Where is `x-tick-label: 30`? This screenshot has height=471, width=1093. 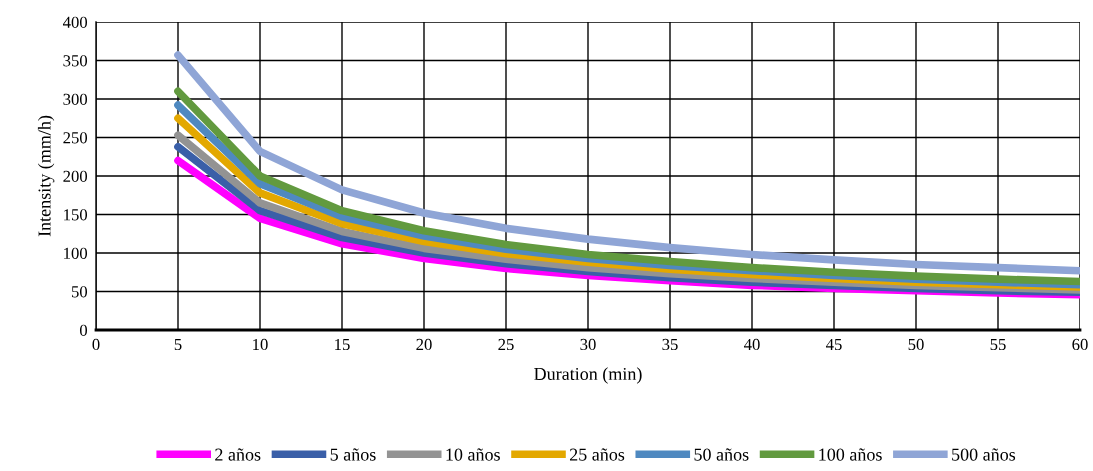
x-tick-label: 30 is located at coordinates (588, 344).